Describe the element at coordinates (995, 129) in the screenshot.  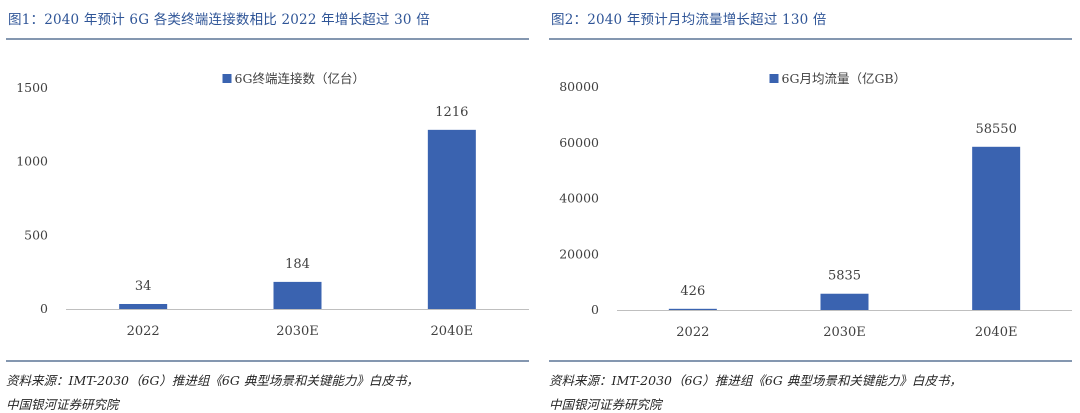
I see `data-label: 58550` at that location.